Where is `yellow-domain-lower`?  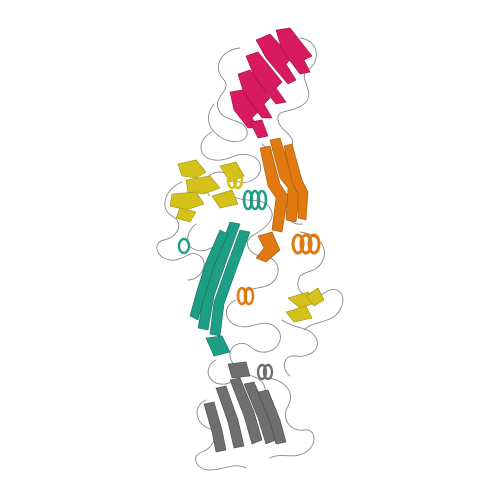 yellow-domain-lower is located at coordinates (305, 305).